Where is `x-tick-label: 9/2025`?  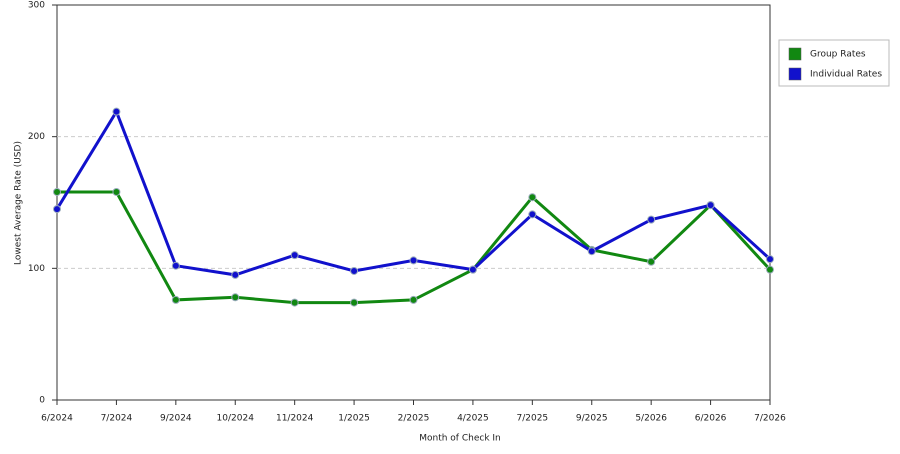
x-tick-label: 9/2025 is located at coordinates (592, 419).